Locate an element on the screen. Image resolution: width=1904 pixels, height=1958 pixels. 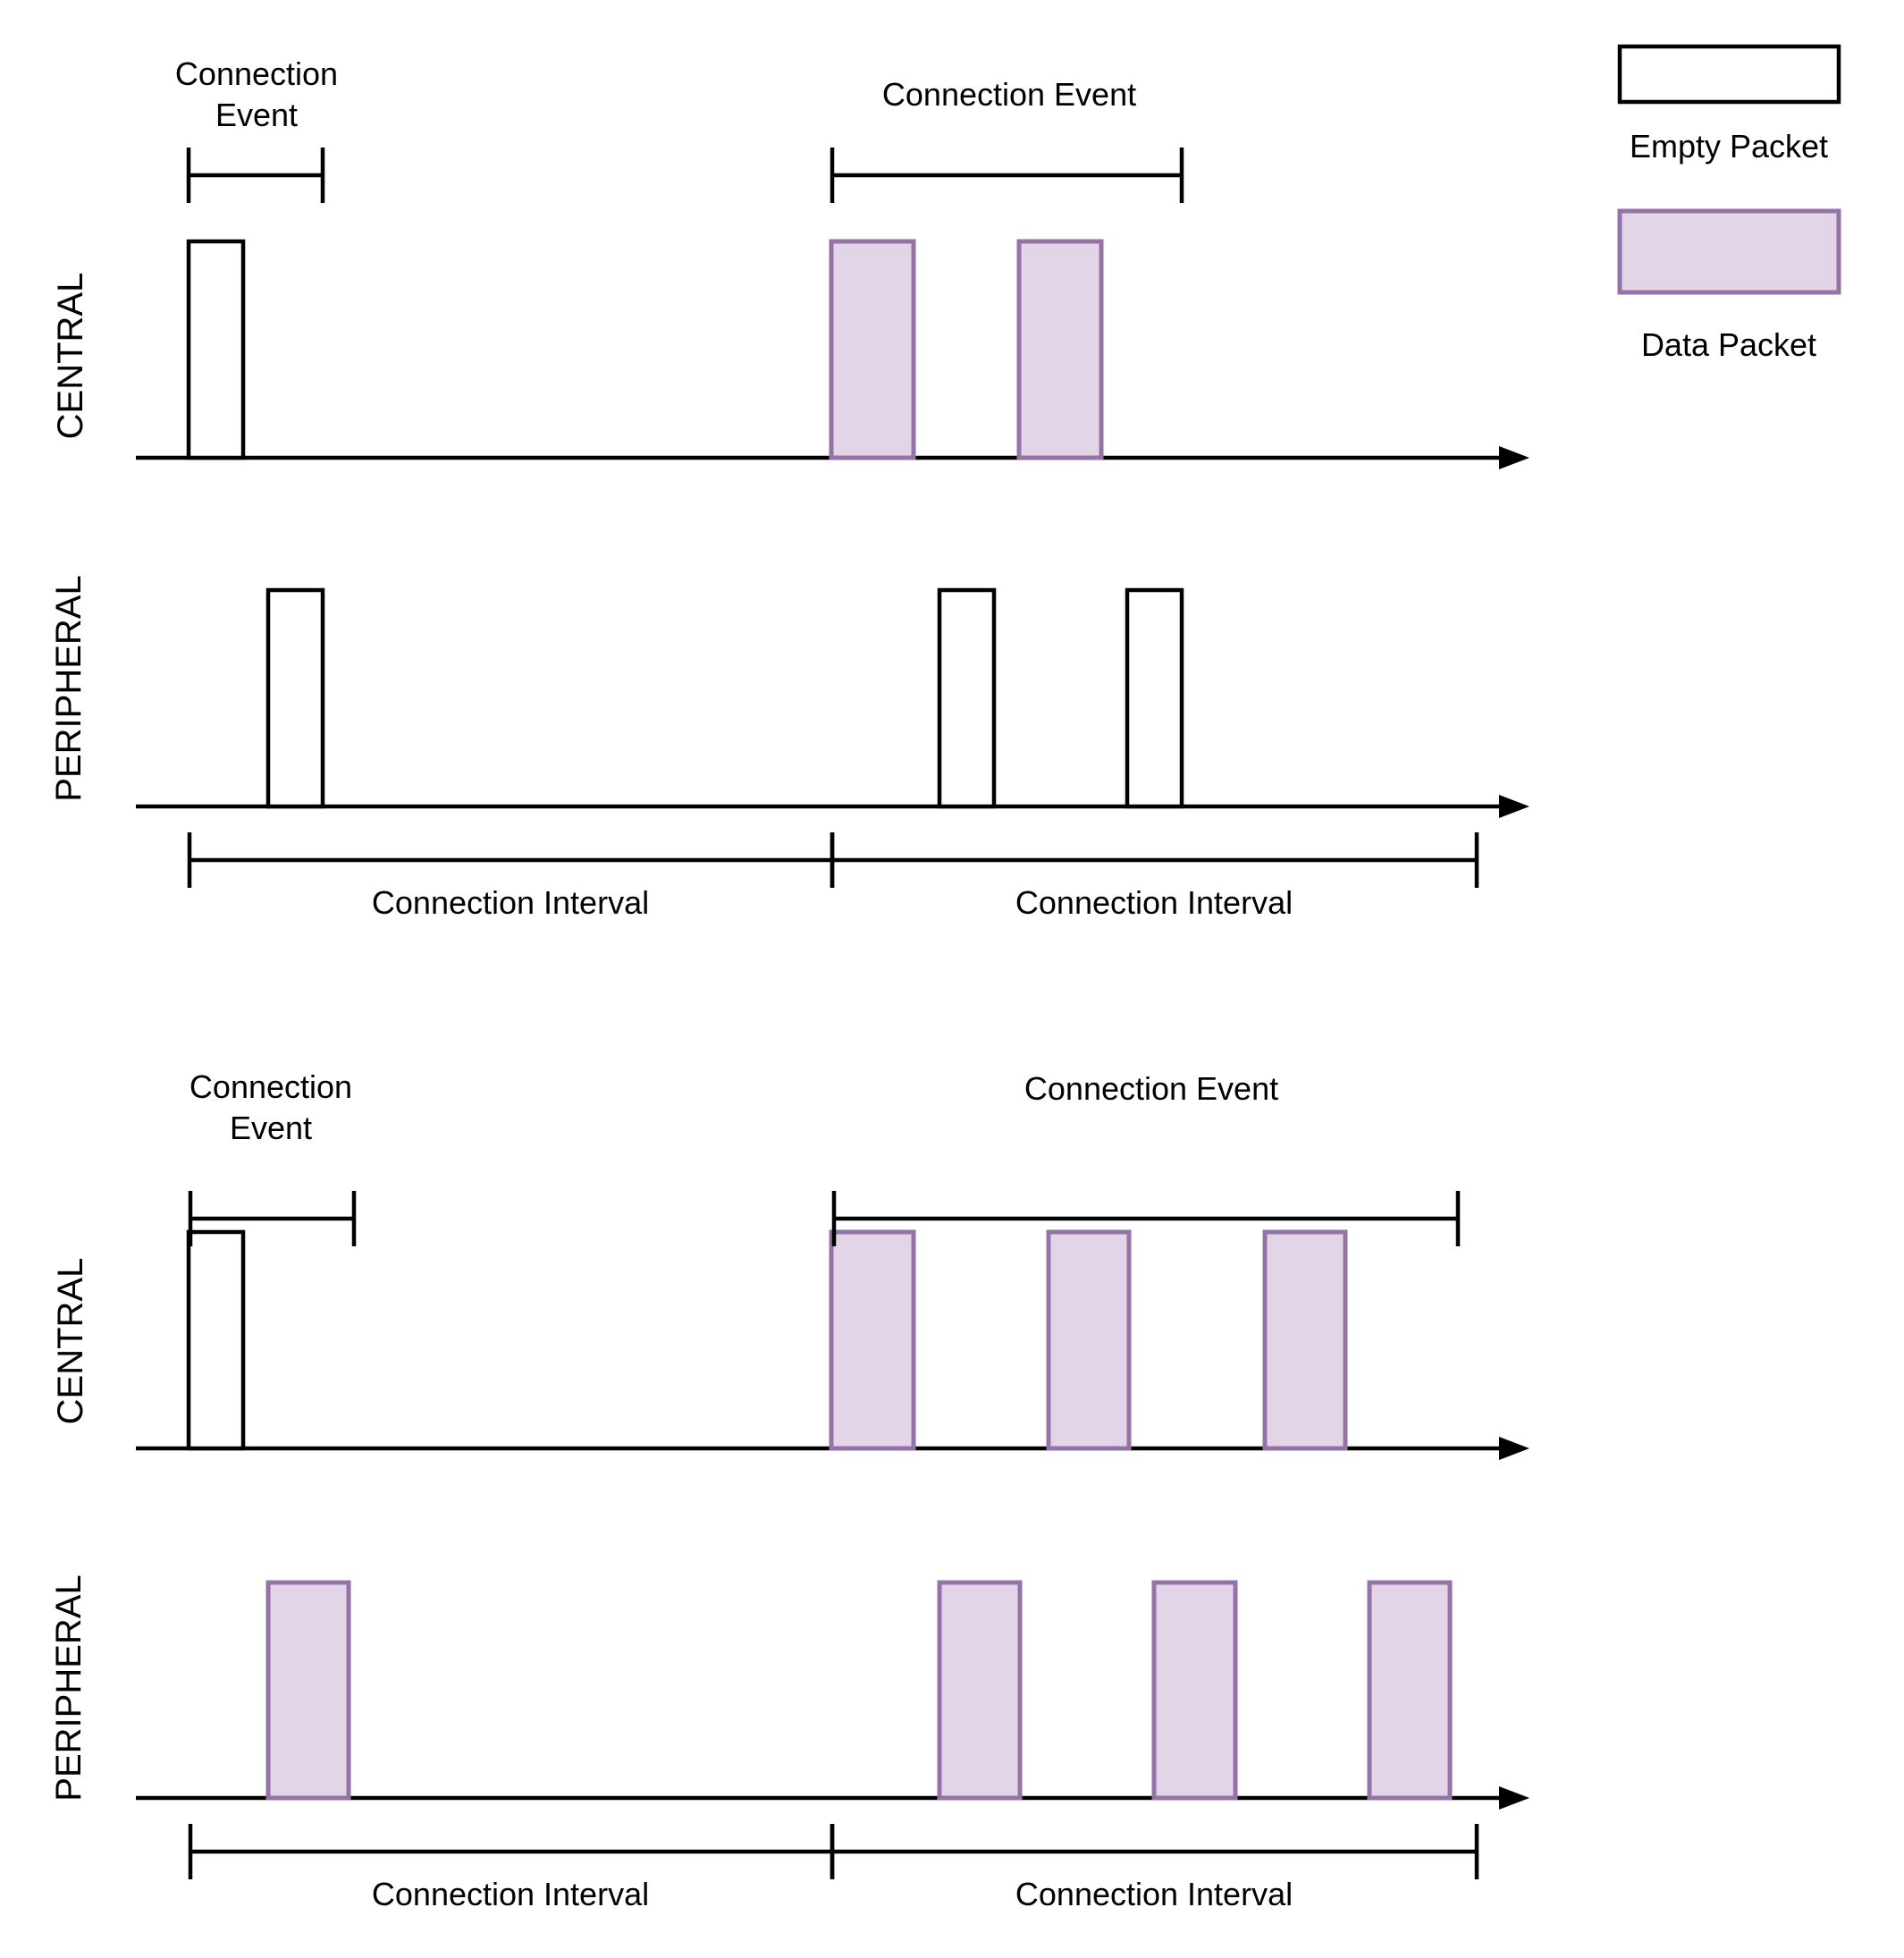
legend: Empty Packet Data Packet is located at coordinates (1729, 203).